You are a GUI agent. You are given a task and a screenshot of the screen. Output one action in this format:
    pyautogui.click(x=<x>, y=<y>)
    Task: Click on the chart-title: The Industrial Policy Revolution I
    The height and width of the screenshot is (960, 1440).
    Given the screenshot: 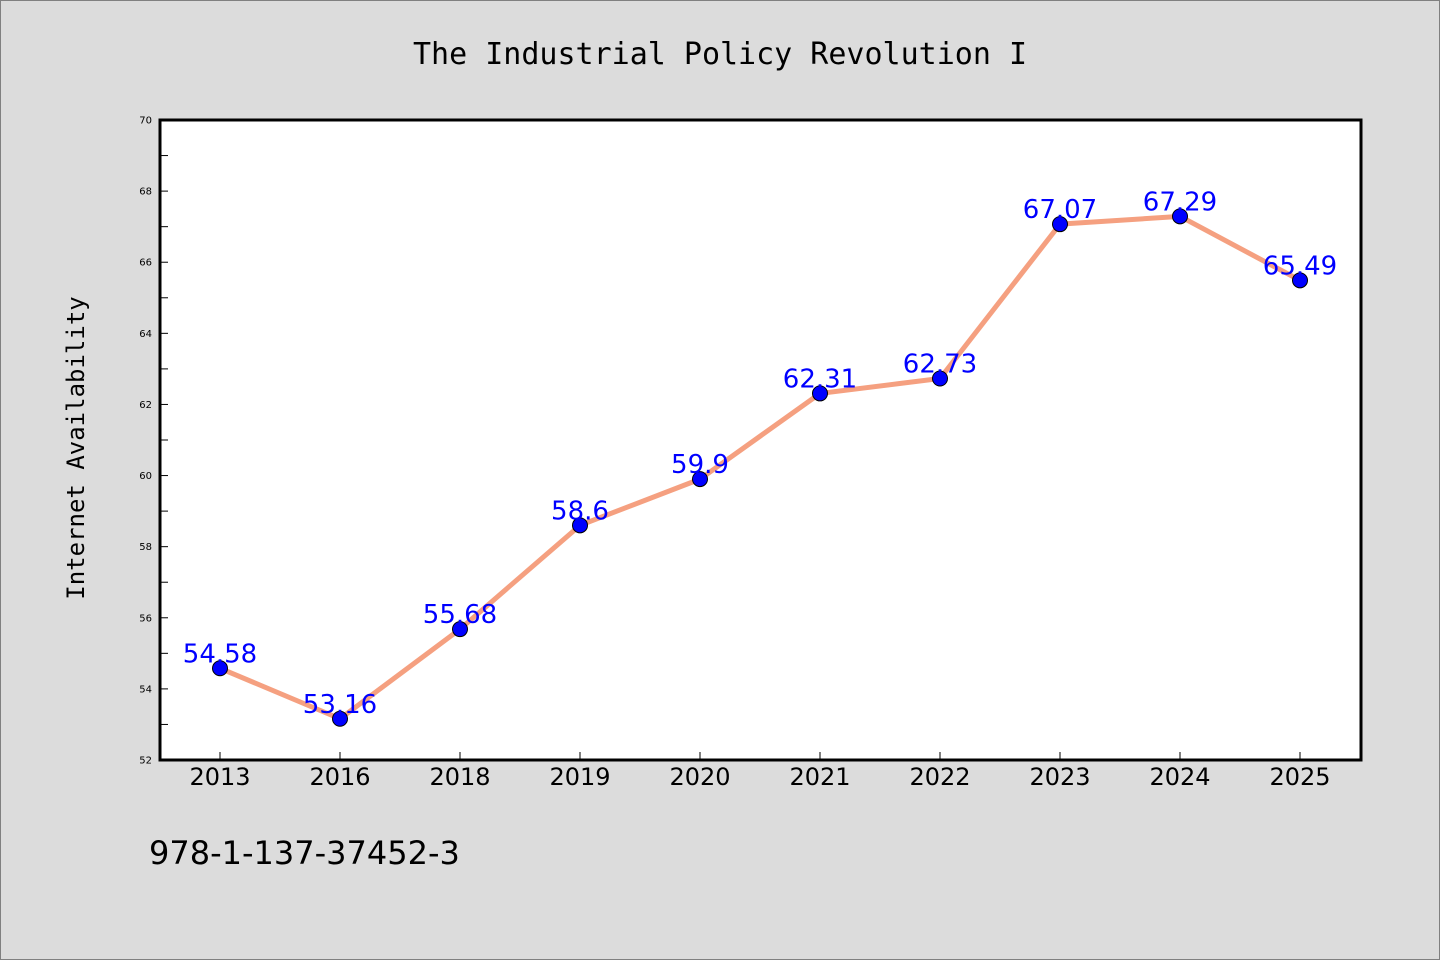 What is the action you would take?
    pyautogui.click(x=720, y=54)
    